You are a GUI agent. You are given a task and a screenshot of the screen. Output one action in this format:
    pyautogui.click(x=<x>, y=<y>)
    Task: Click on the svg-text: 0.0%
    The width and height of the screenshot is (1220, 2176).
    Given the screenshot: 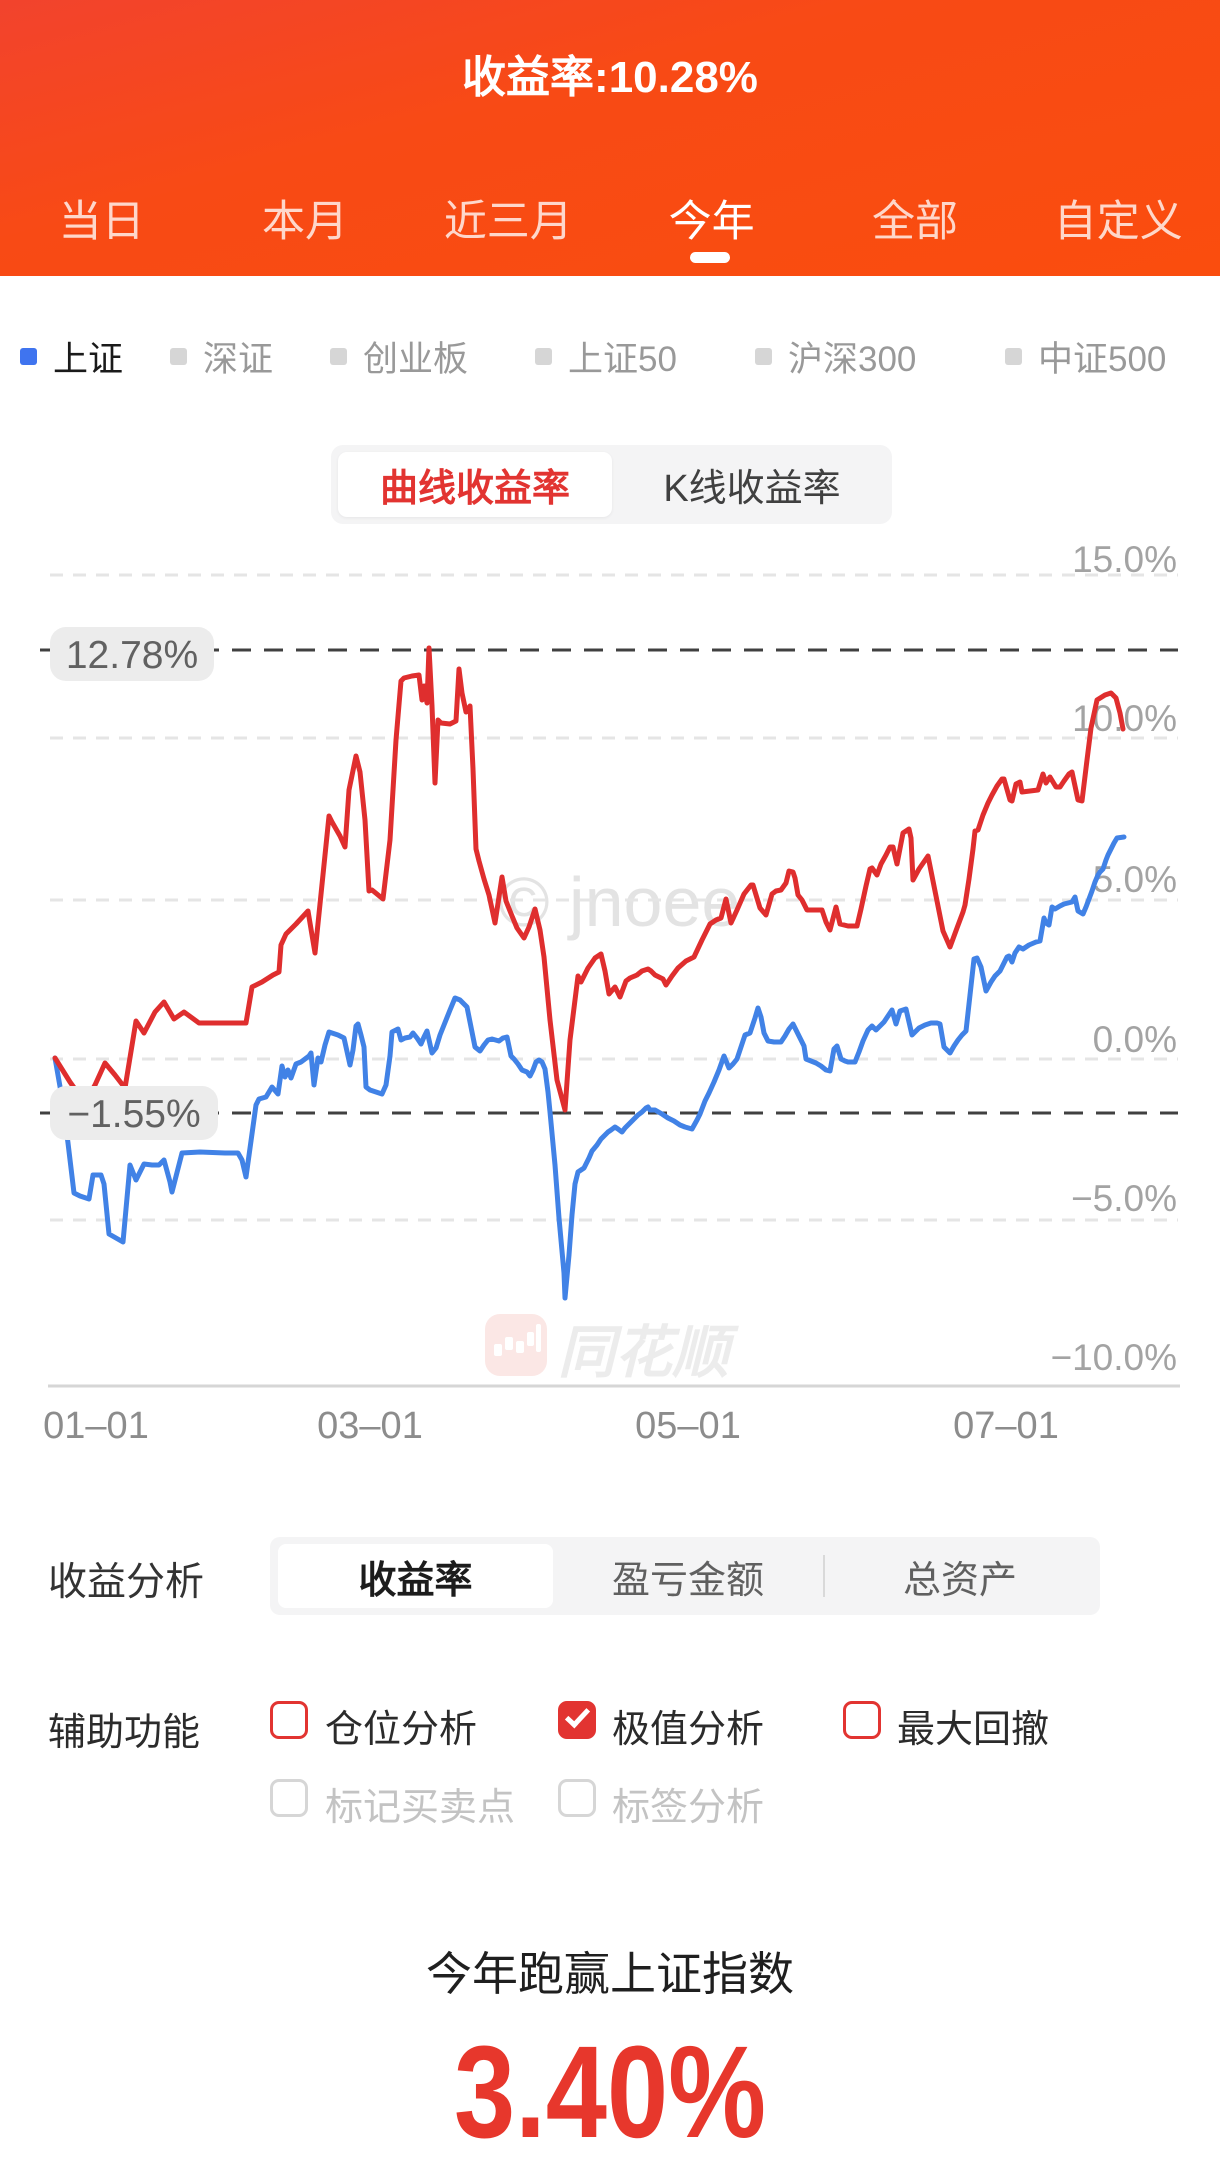 What is the action you would take?
    pyautogui.click(x=1135, y=1039)
    